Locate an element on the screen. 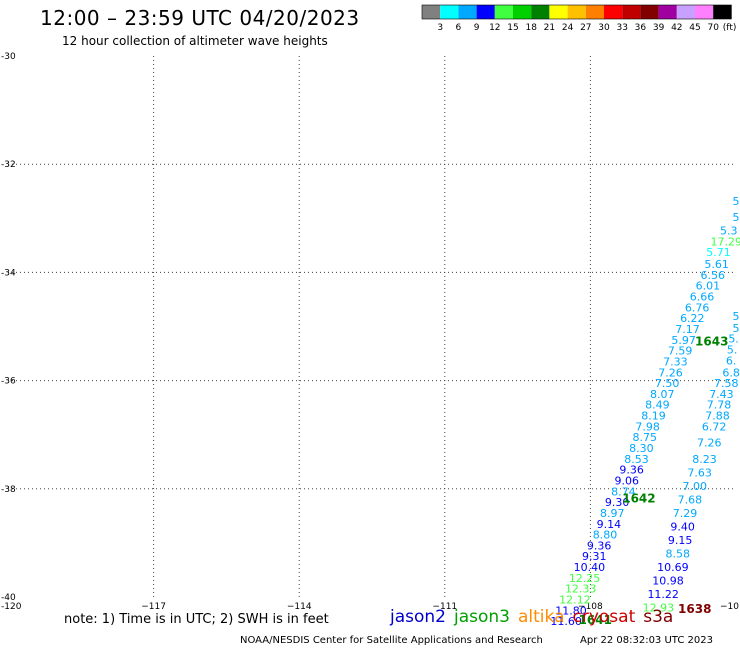 The image size is (740, 650). swh-value: 7.88 is located at coordinates (717, 416).